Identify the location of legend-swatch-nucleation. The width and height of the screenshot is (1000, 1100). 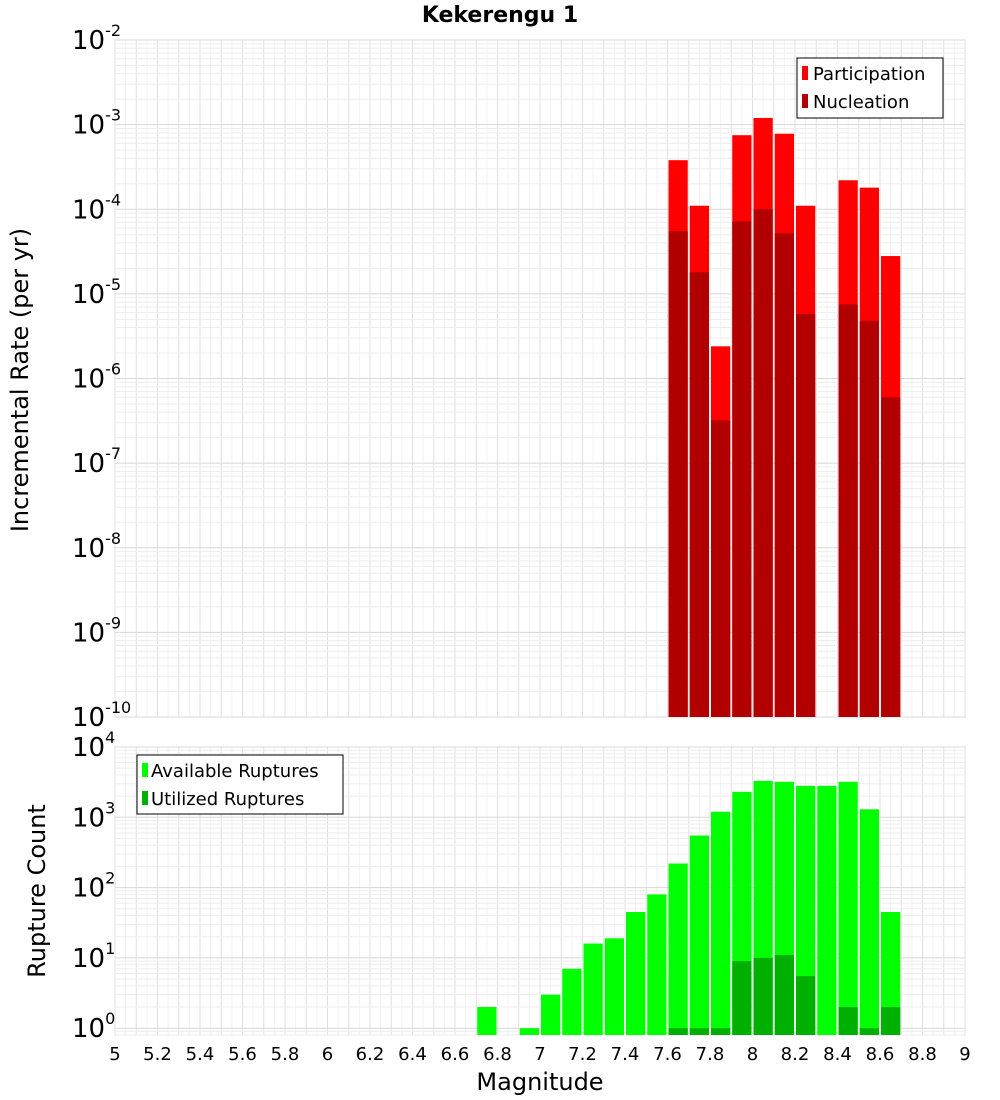
(805, 101).